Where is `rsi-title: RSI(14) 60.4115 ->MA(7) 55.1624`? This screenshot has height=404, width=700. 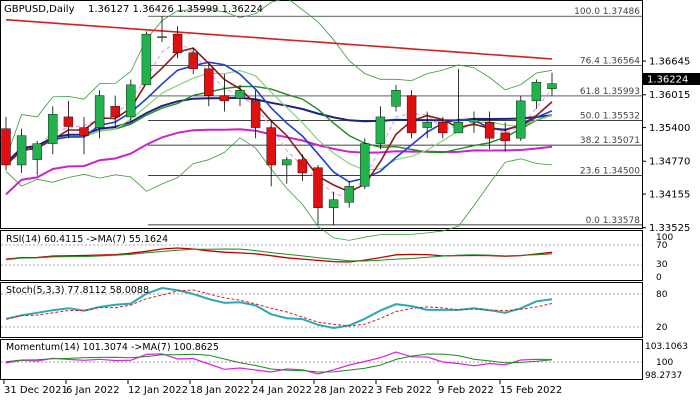
rsi-title: RSI(14) 60.4115 ->MA(7) 55.1624 is located at coordinates (87, 239).